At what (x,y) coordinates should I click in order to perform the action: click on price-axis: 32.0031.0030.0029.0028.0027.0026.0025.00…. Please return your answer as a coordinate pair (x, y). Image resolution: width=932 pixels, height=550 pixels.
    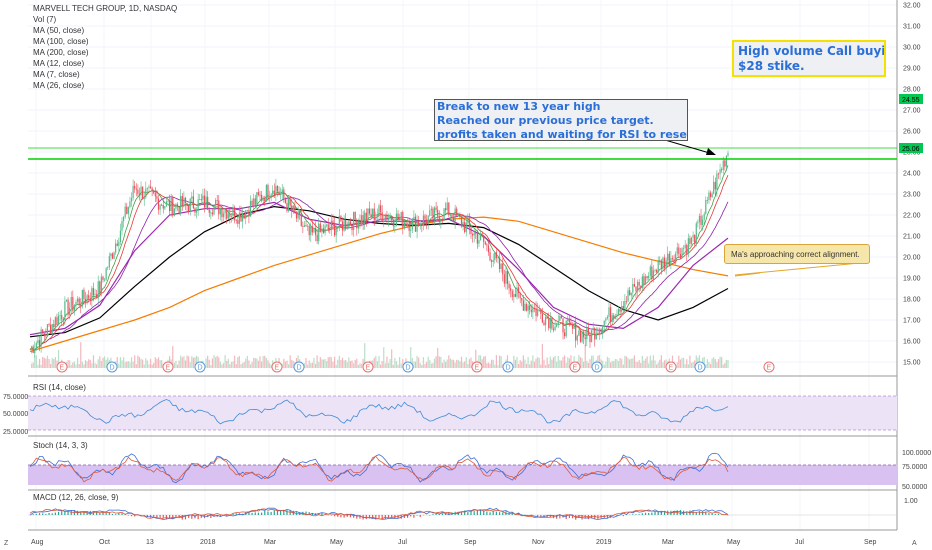
    Looking at the image, I should click on (912, 185).